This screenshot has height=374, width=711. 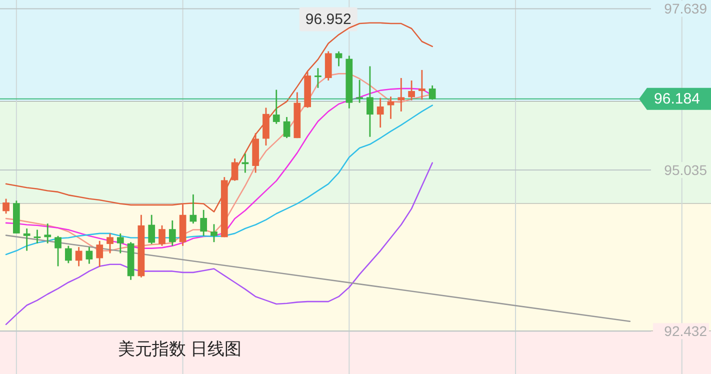 What do you see at coordinates (328, 19) in the screenshot?
I see `annotation: 96.952` at bounding box center [328, 19].